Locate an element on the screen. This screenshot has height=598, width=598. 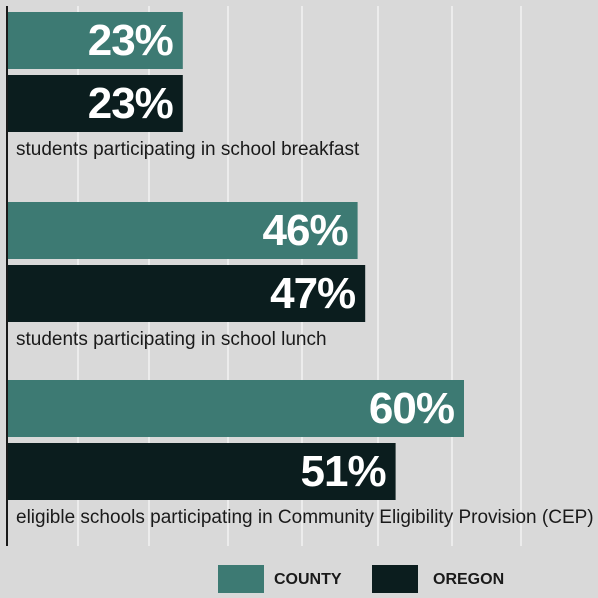
category-label: students participating in school lunch is located at coordinates (171, 339).